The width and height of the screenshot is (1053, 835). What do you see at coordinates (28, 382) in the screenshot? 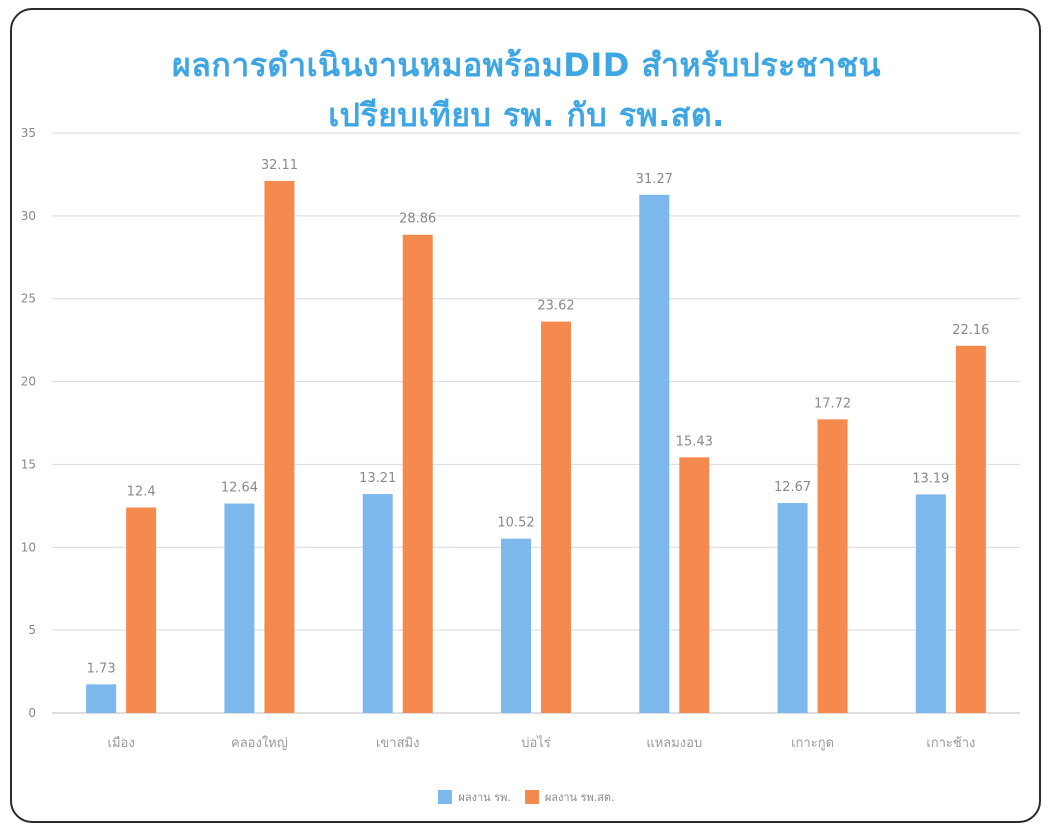
I see `y-tick-label-20: 20` at bounding box center [28, 382].